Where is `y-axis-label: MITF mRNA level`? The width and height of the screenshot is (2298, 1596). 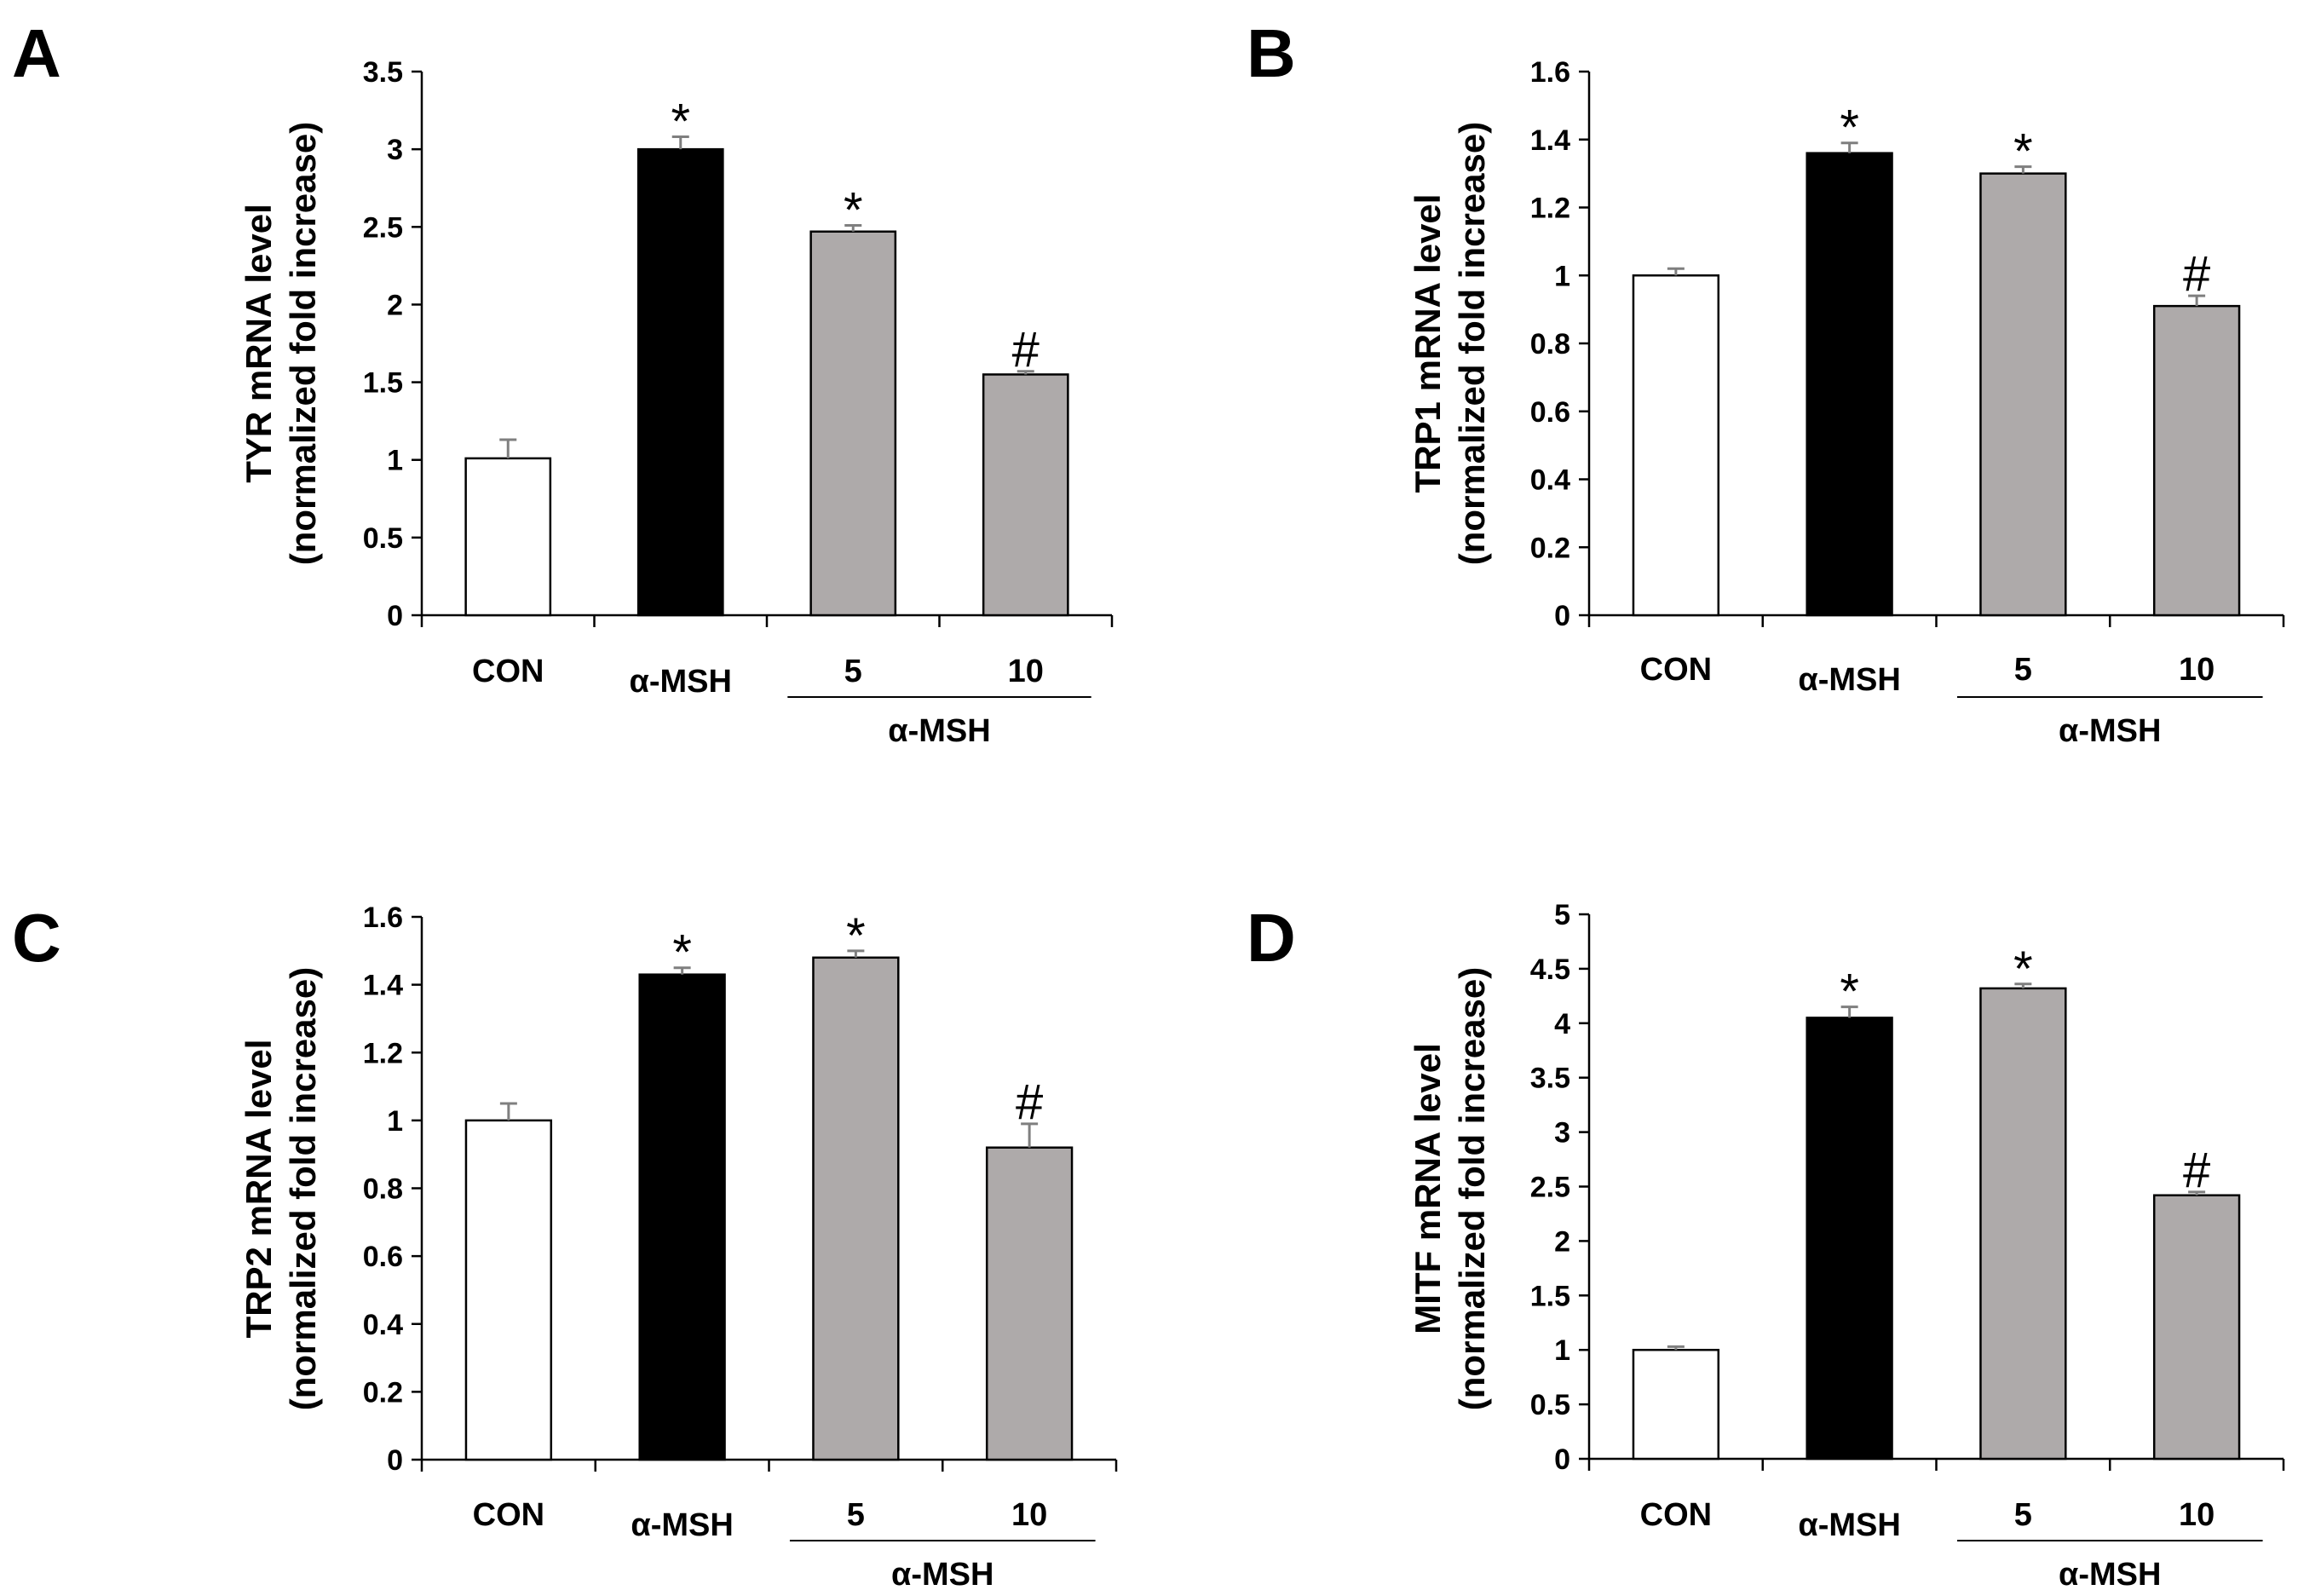
y-axis-label: MITF mRNA level is located at coordinates (1428, 1188).